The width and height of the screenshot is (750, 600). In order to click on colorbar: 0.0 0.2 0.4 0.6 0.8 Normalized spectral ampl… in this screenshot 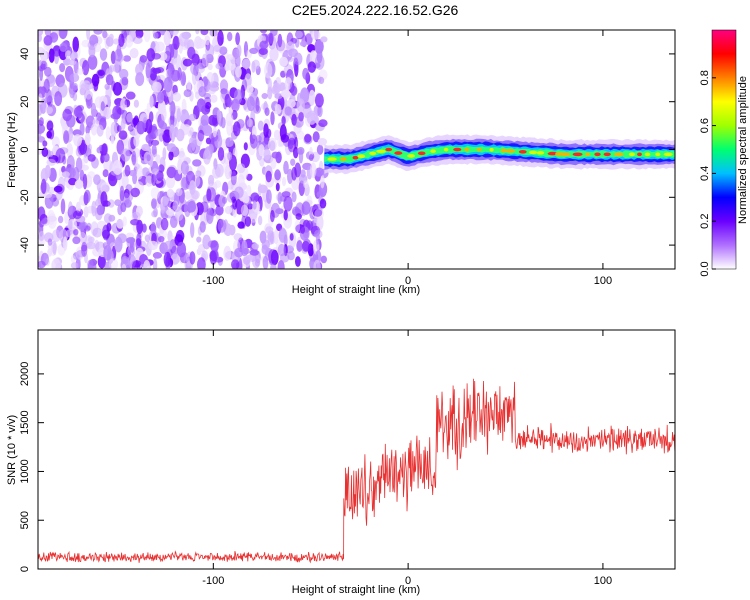, I will do `click(724, 153)`.